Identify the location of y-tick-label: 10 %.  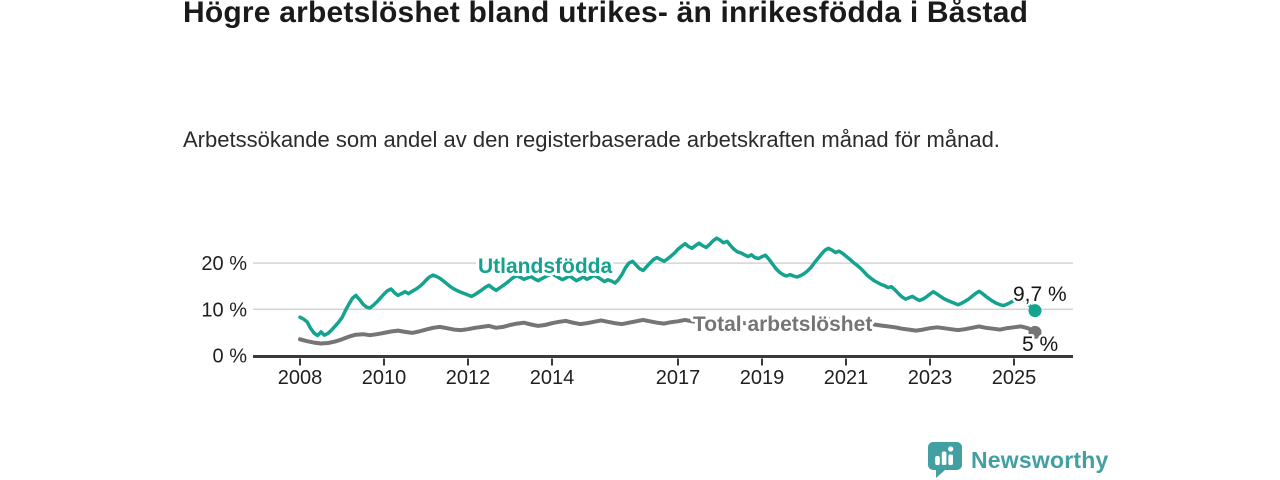
(224, 310).